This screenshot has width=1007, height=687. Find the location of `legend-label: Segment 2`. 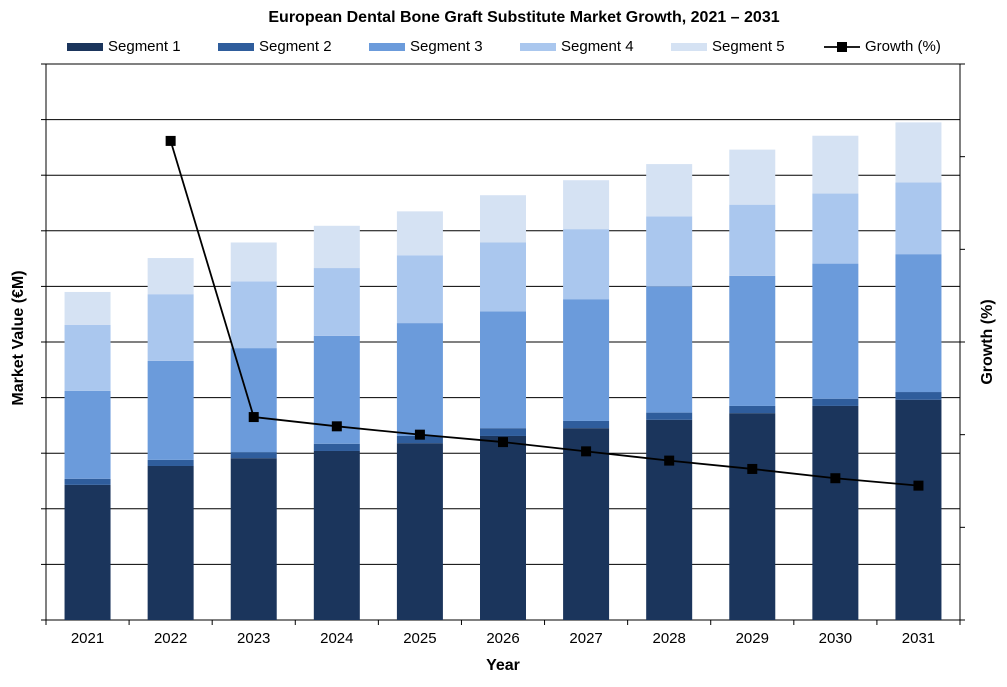

legend-label: Segment 2 is located at coordinates (295, 46).